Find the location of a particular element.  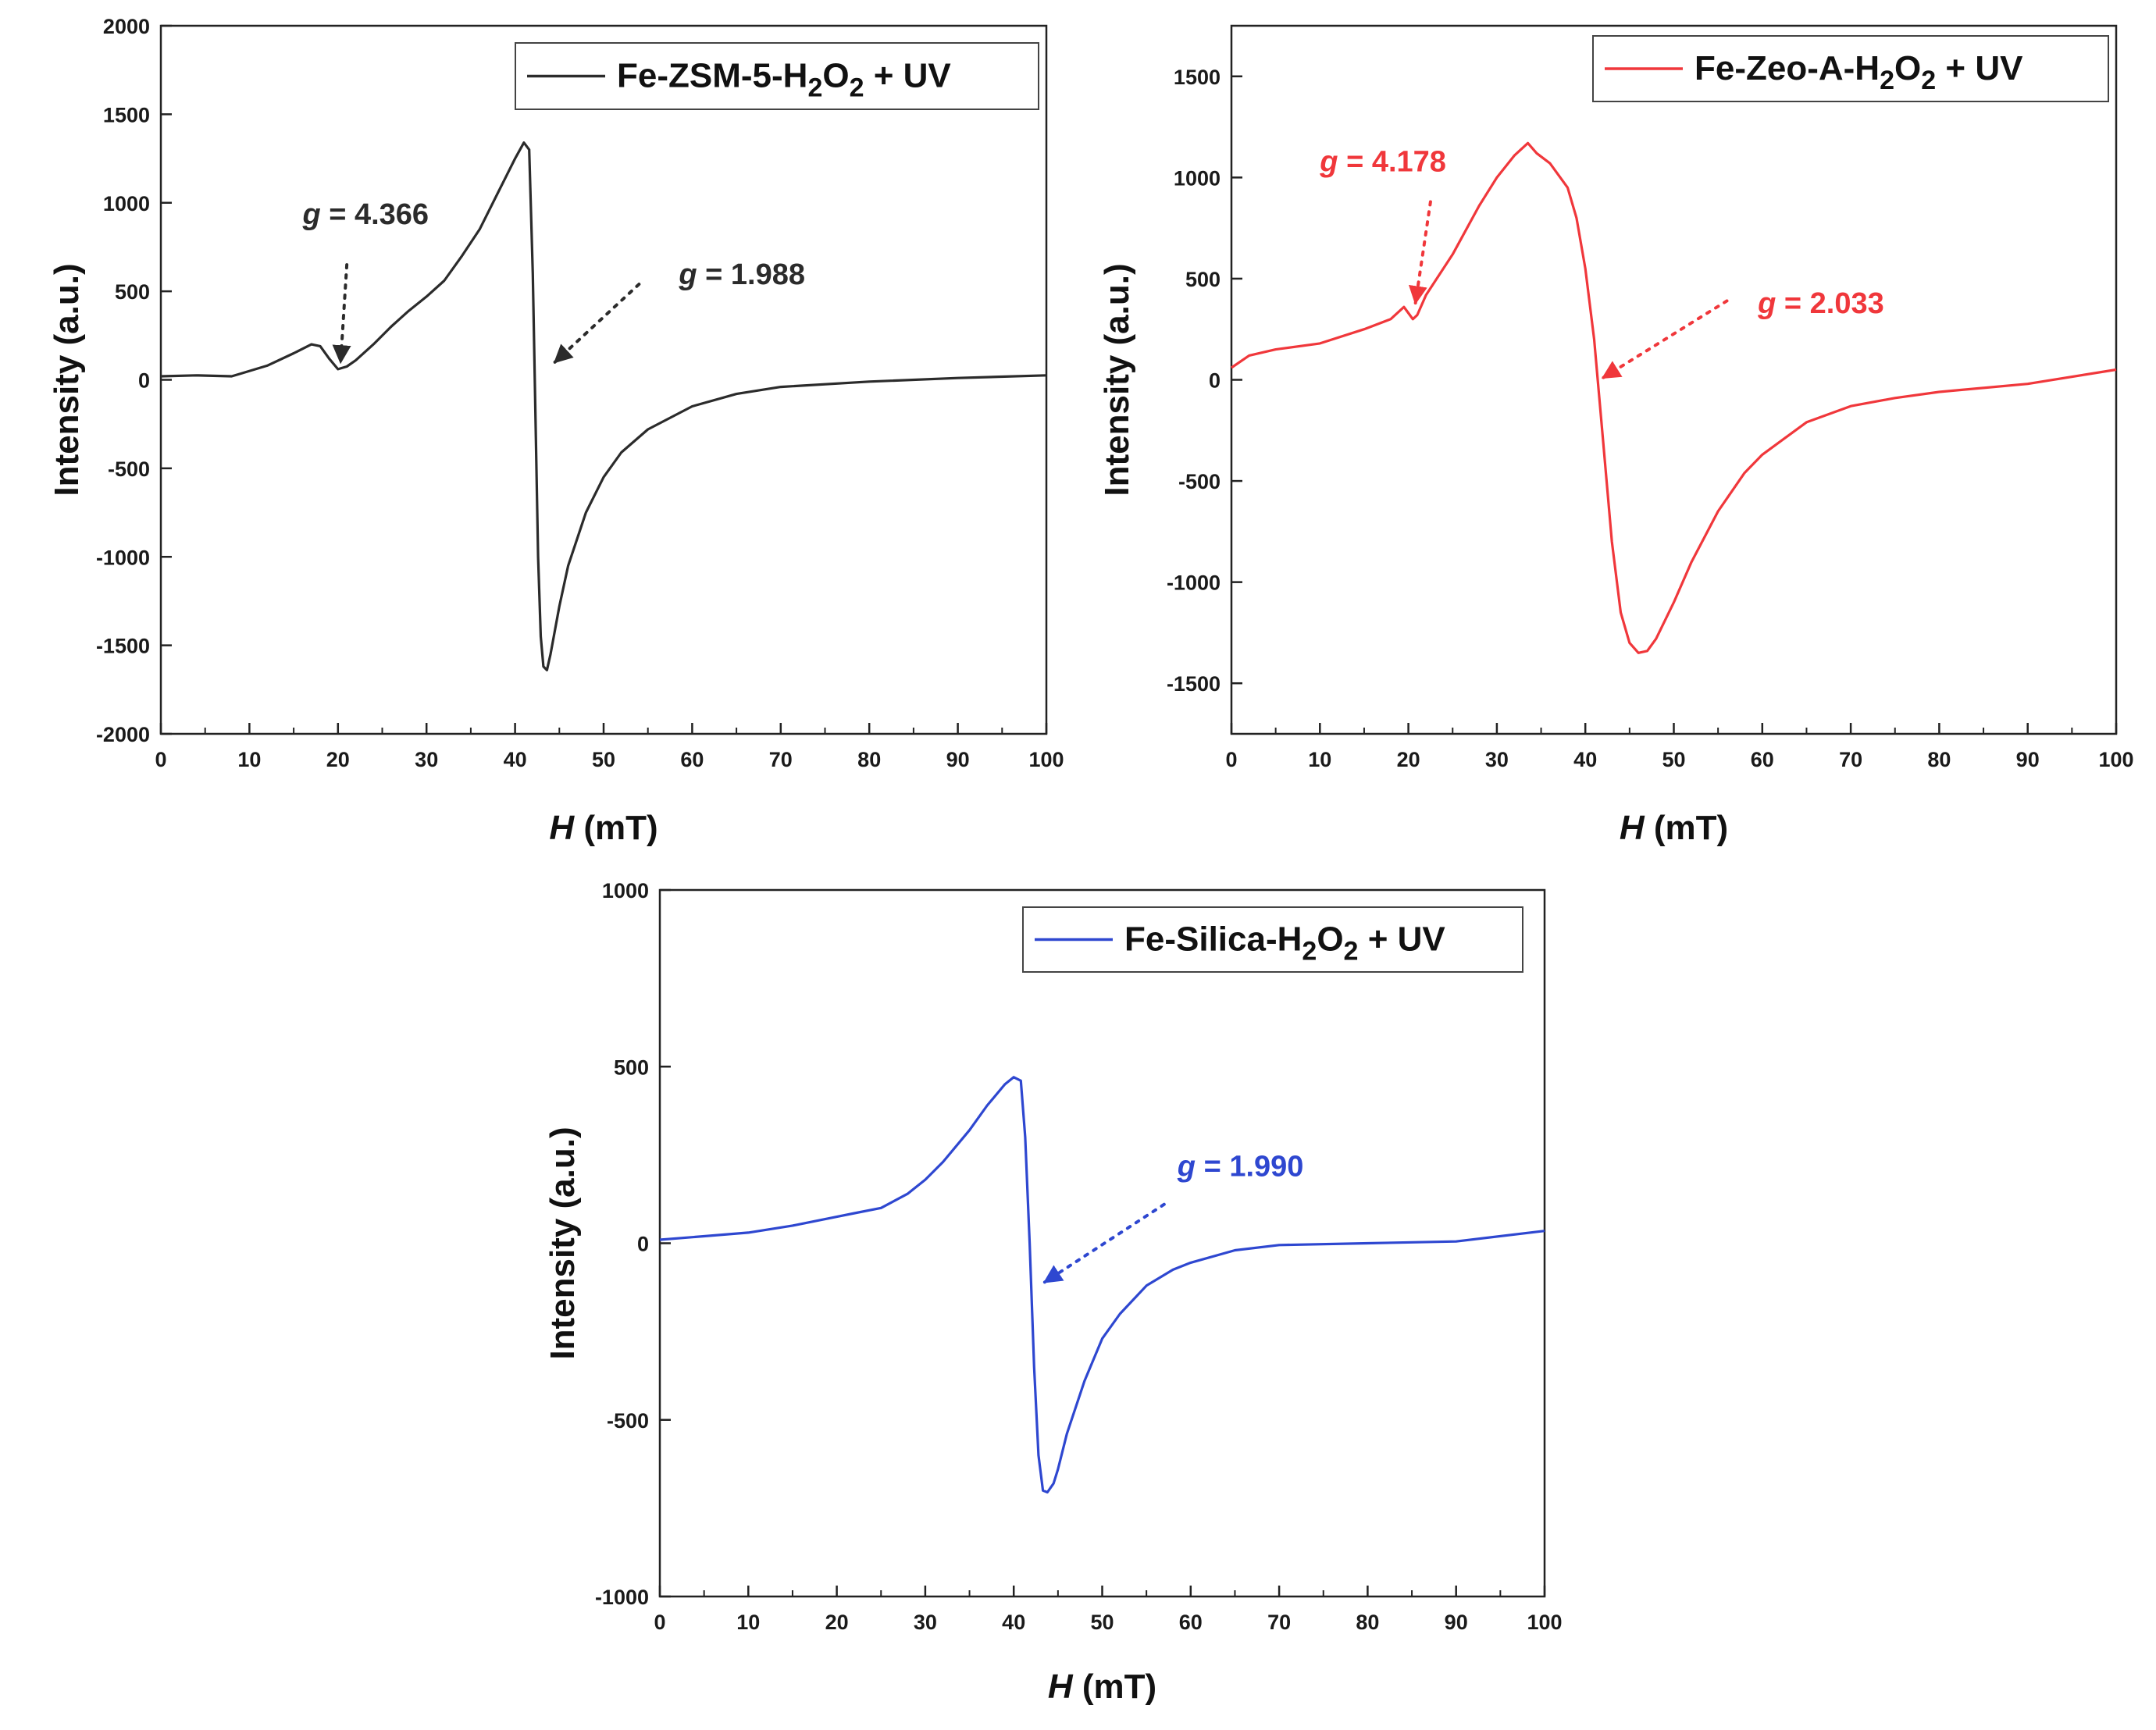

annotation-label: g = 1.988 is located at coordinates (741, 274).